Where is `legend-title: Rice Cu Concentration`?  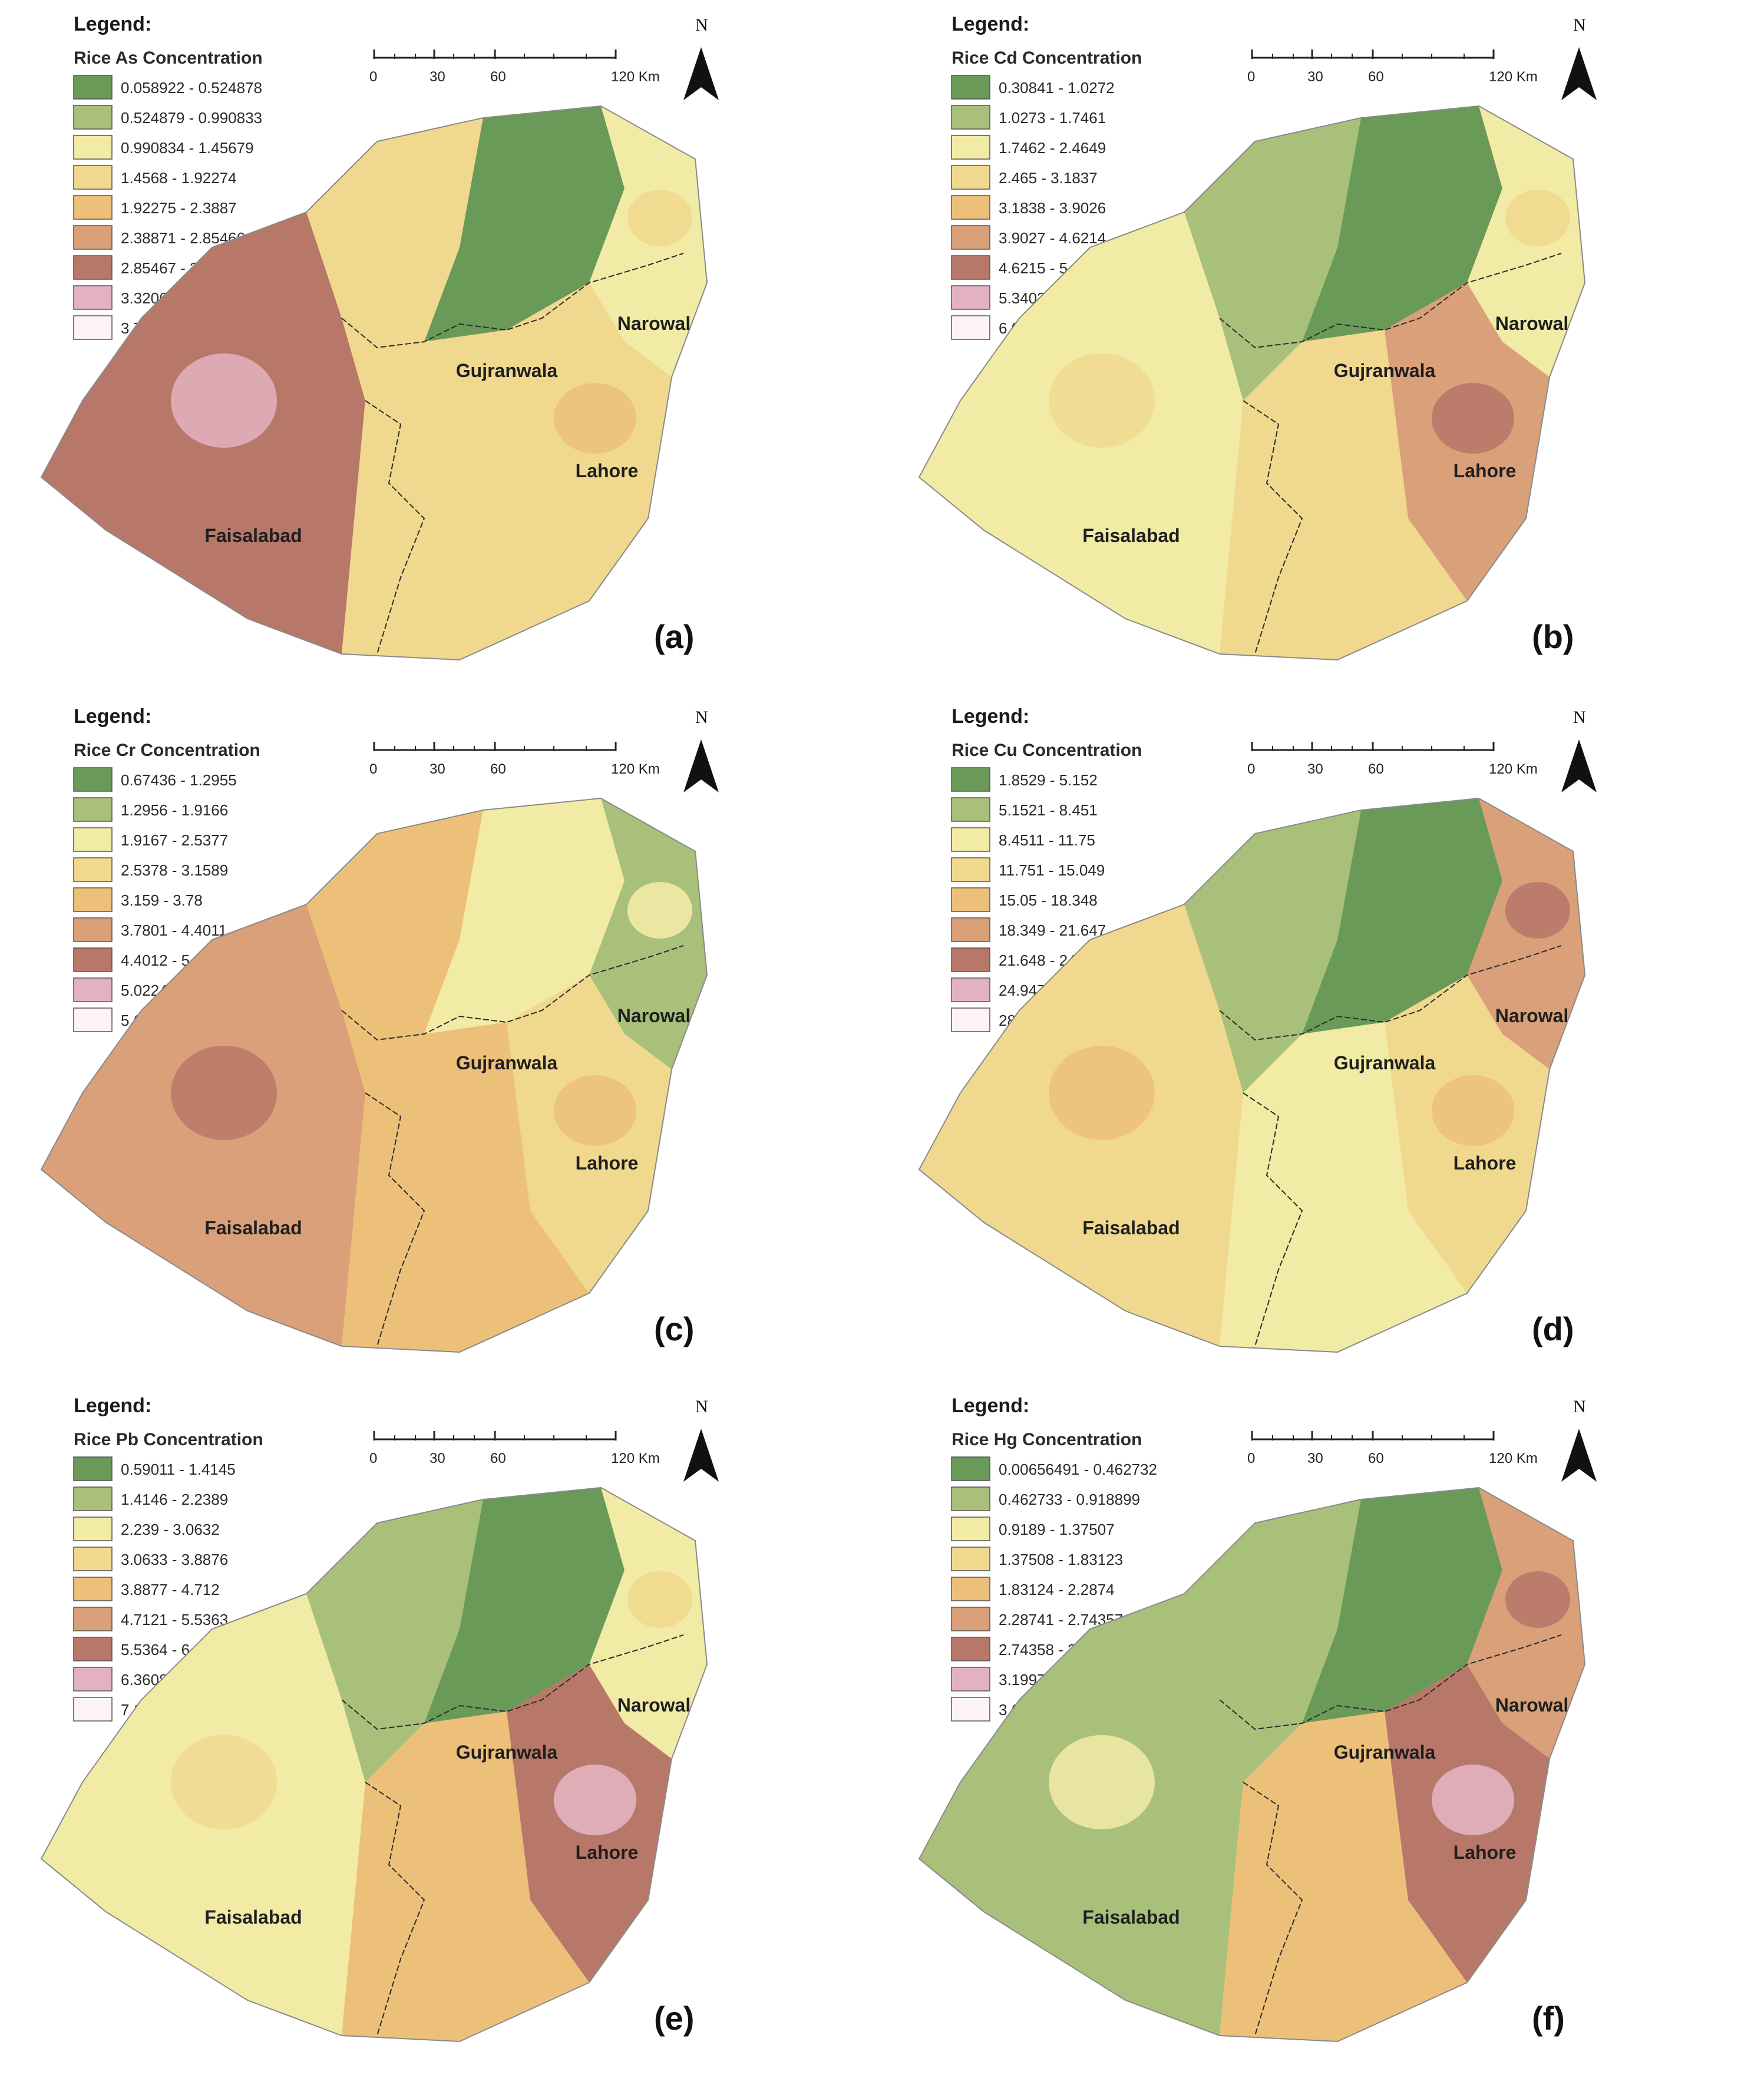 legend-title: Rice Cu Concentration is located at coordinates (1047, 751).